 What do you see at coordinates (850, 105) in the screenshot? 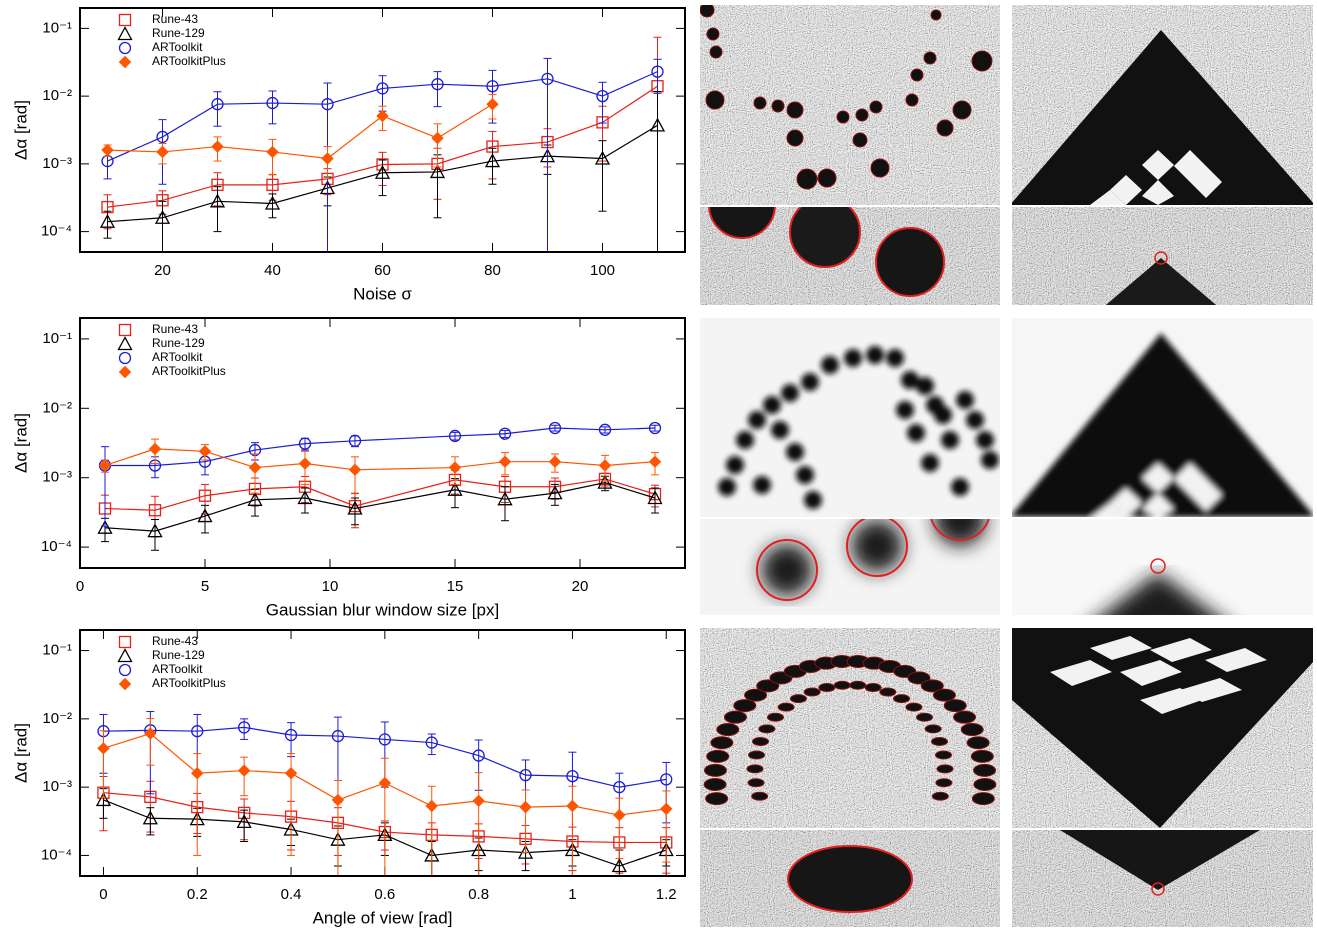
I see `noisy-circles-image` at bounding box center [850, 105].